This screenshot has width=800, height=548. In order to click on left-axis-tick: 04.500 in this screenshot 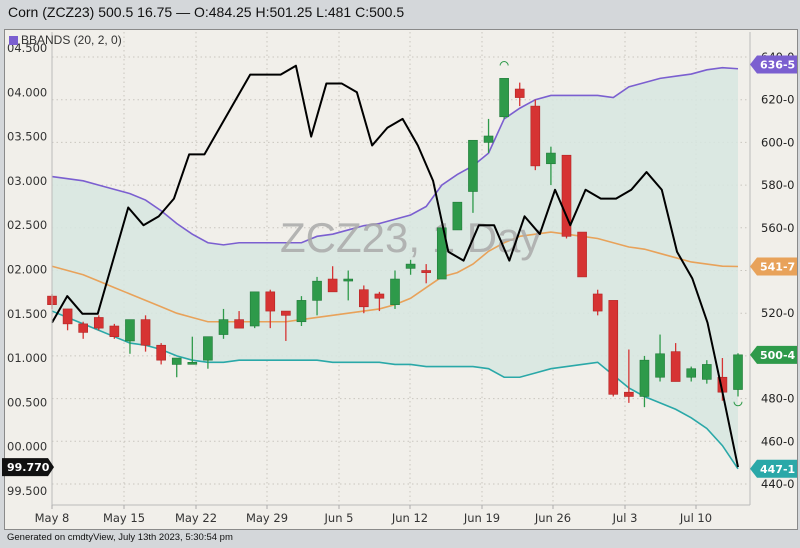, I will do `click(27, 48)`.